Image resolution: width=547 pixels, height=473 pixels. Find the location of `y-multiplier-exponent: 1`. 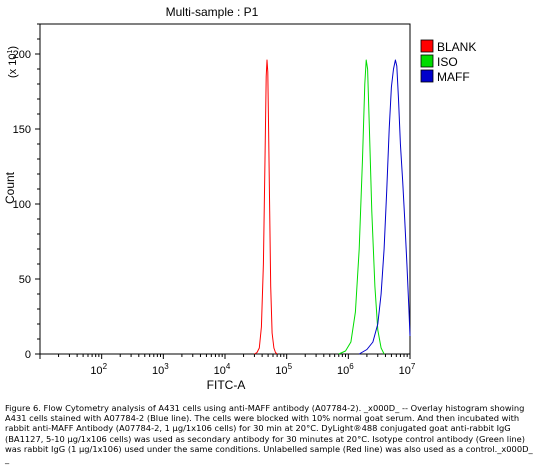

y-multiplier-exponent: 1 is located at coordinates (10, 52).